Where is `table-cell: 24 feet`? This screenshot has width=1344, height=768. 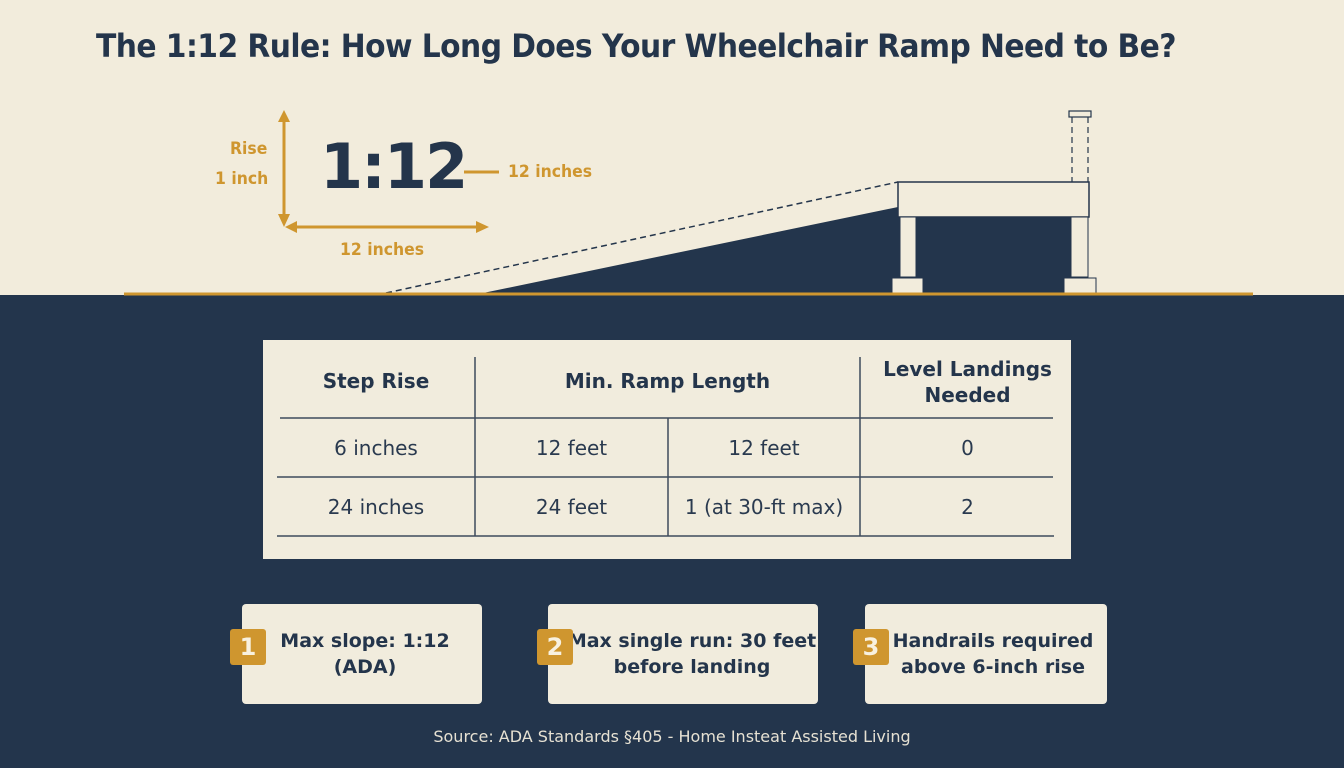
table-cell: 24 feet is located at coordinates (571, 507).